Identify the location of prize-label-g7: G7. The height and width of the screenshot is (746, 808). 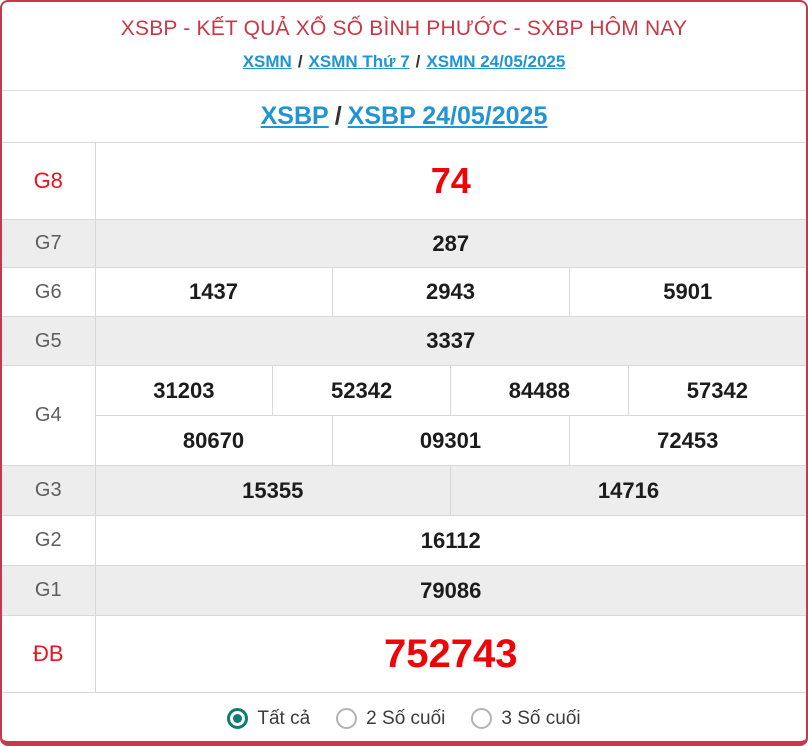
(49, 243).